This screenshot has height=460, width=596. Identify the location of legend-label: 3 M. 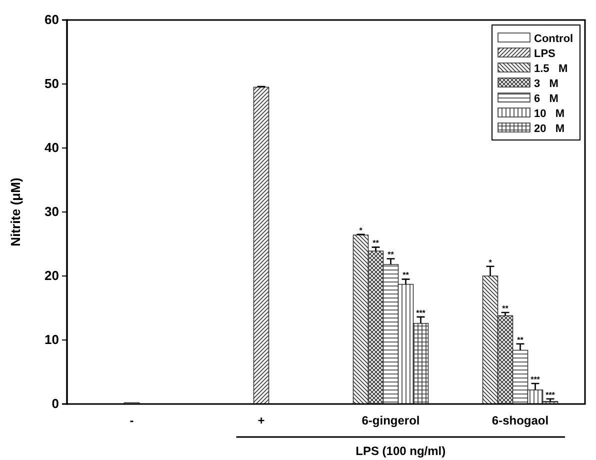
(546, 84).